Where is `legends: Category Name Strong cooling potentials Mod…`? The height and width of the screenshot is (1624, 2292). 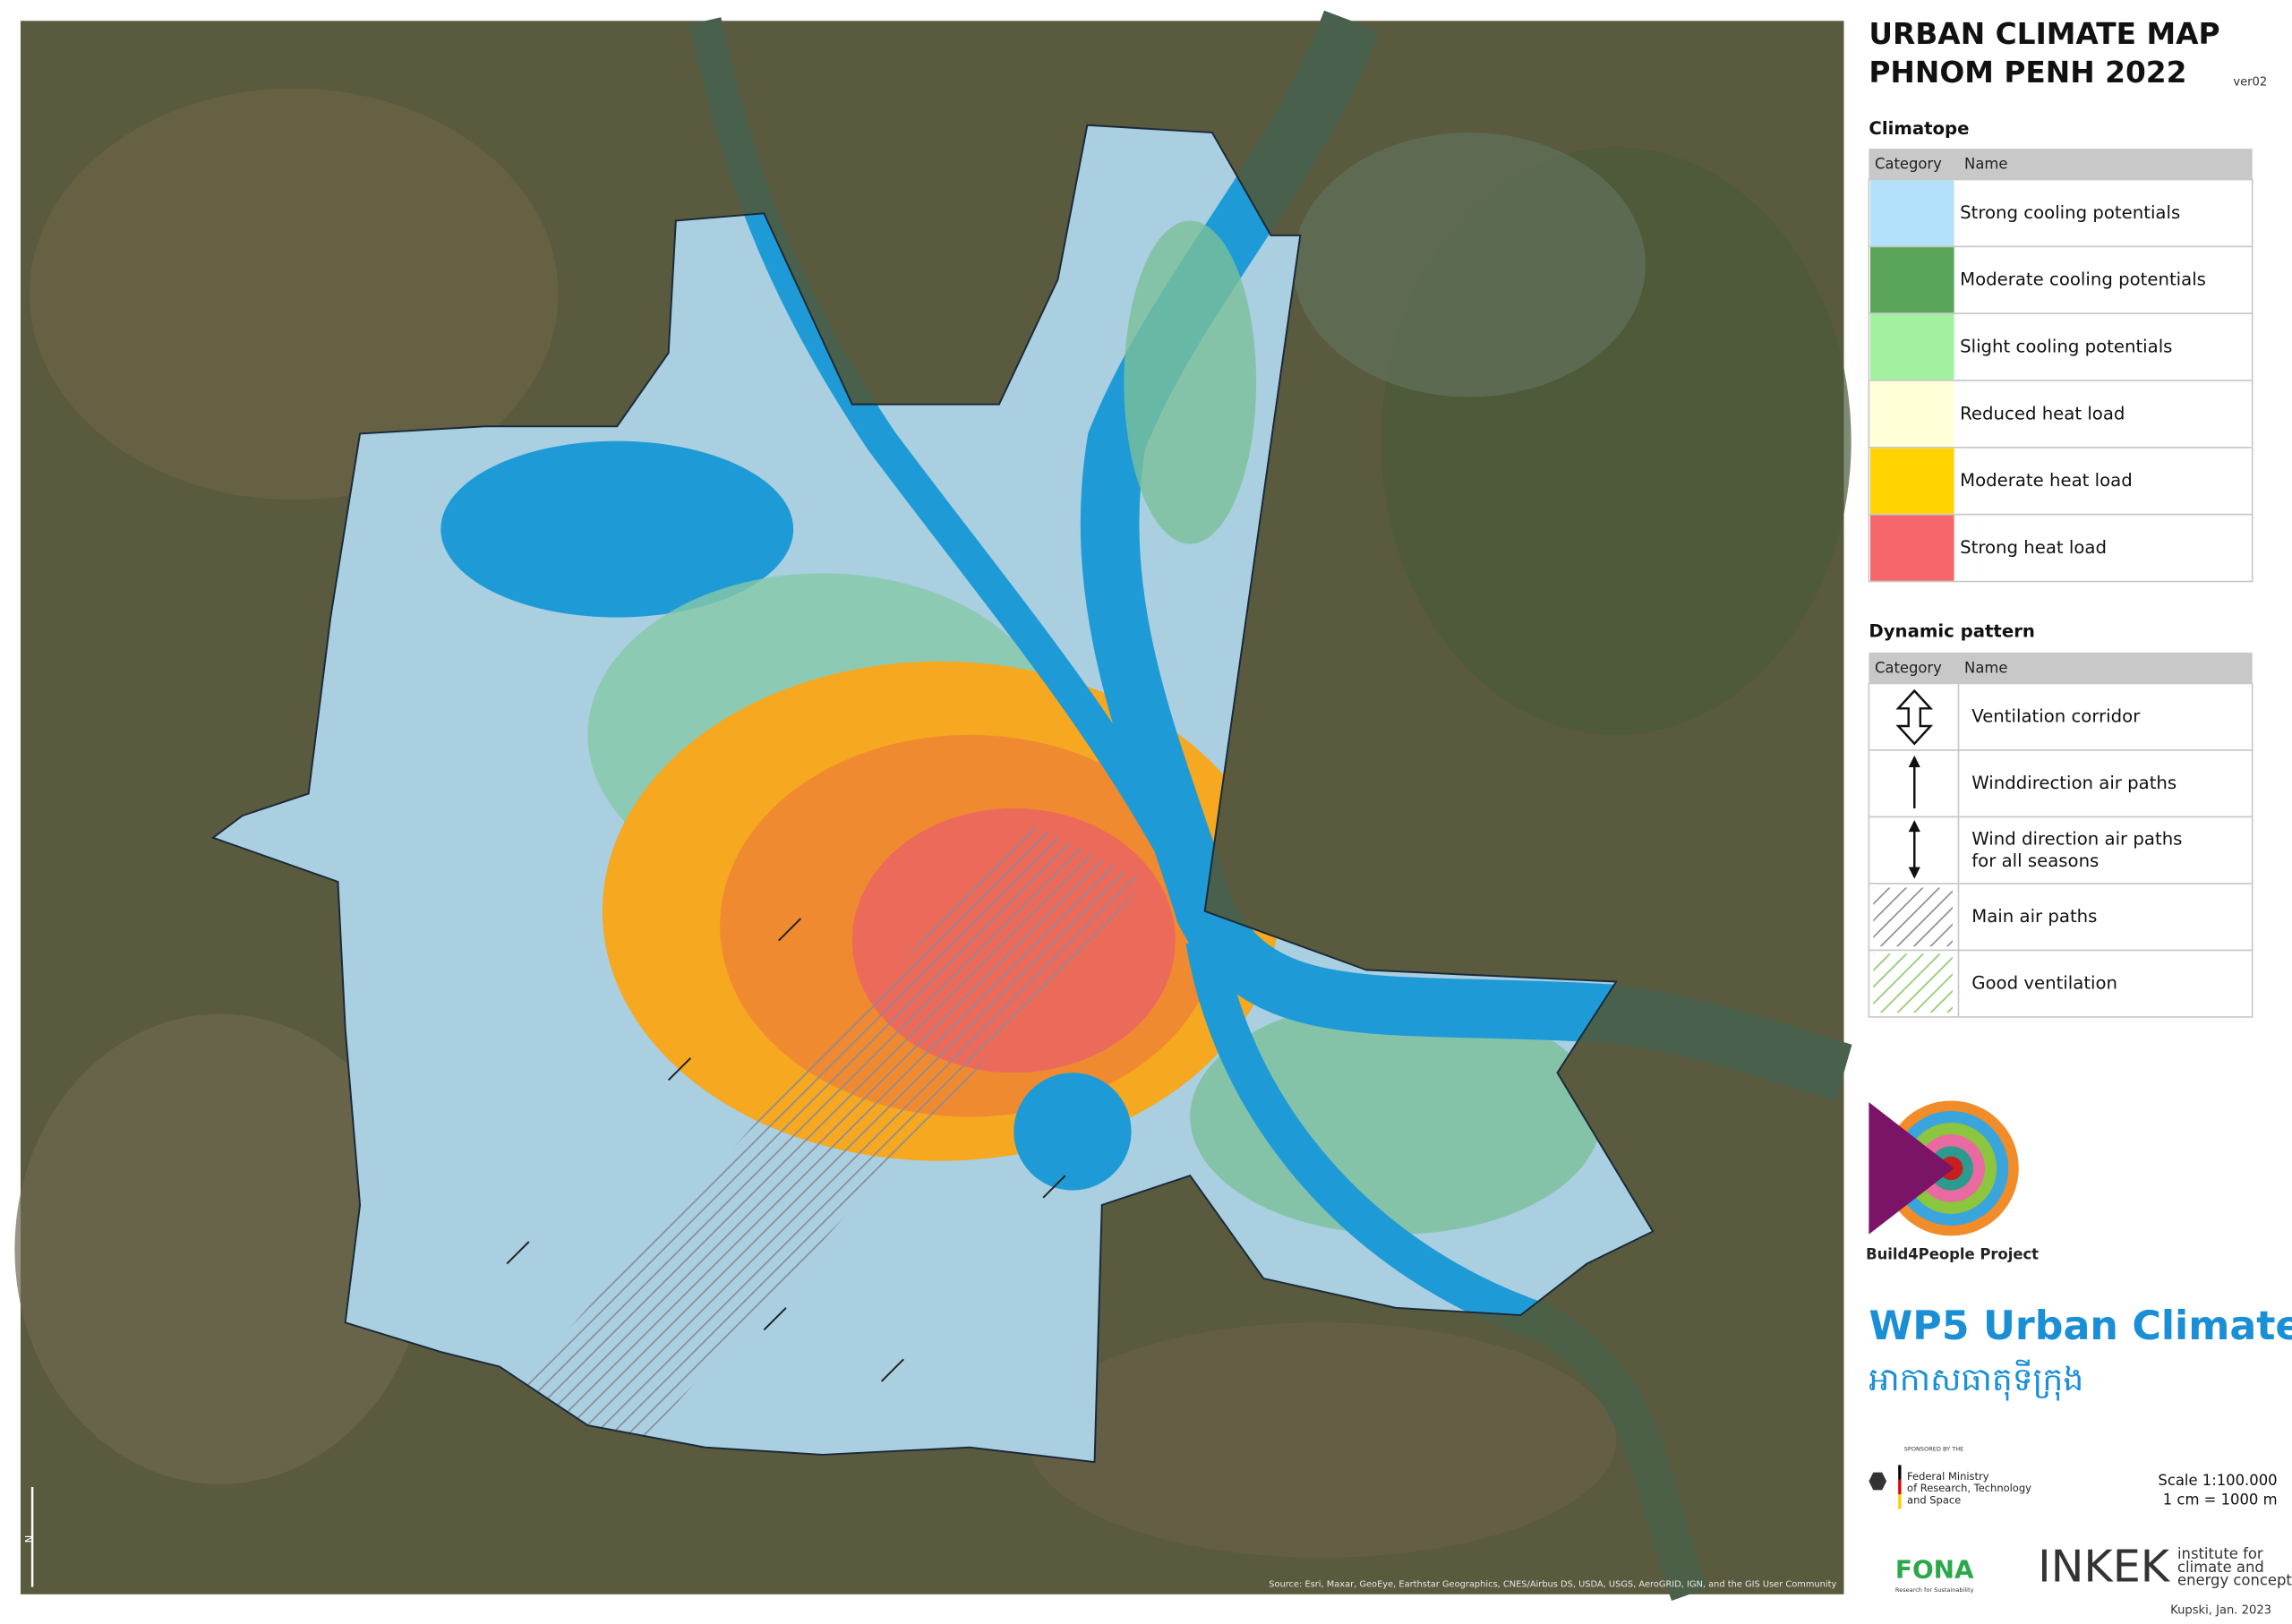 legends: Category Name Strong cooling potentials Mod… is located at coordinates (2061, 583).